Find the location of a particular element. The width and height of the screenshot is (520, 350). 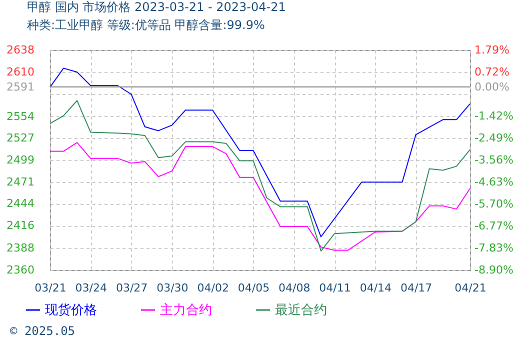

y2-tick-label: -4.63% is located at coordinates (494, 182).